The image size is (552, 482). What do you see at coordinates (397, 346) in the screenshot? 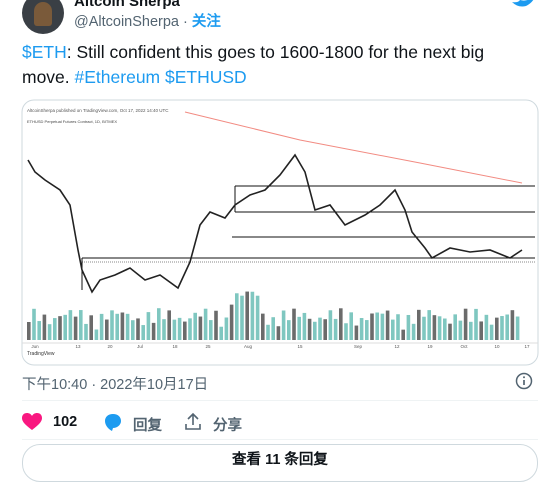
I see `x-label: 12` at bounding box center [397, 346].